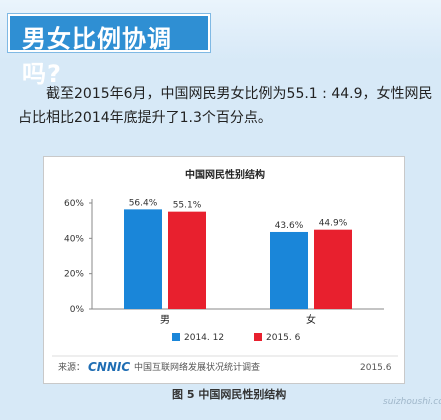  I want to click on legend-label: 2015. 6, so click(283, 338).